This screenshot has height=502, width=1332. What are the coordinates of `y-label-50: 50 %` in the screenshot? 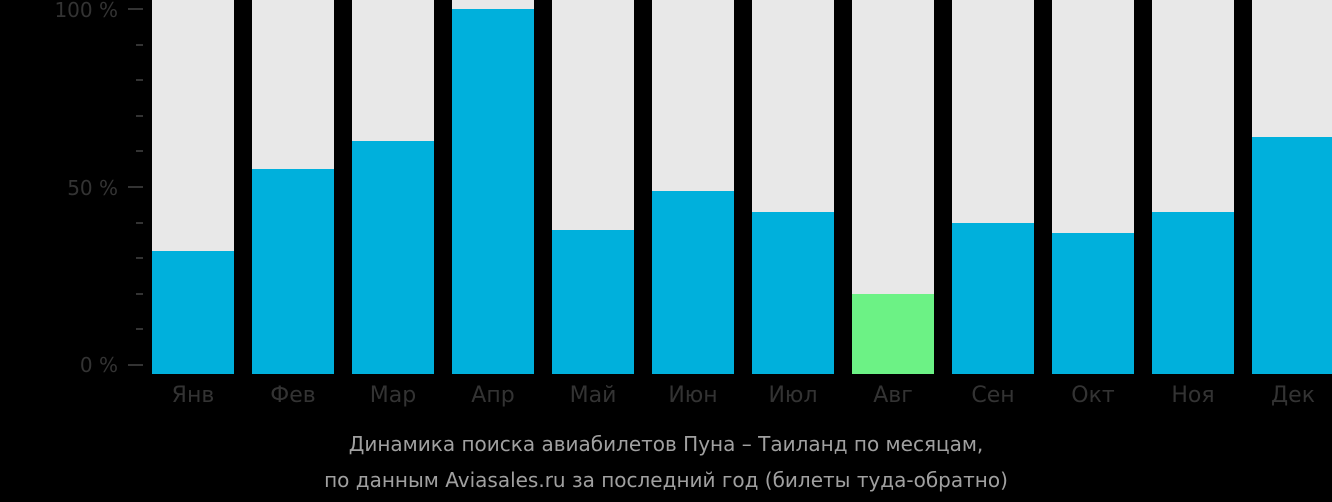 It's located at (92, 188).